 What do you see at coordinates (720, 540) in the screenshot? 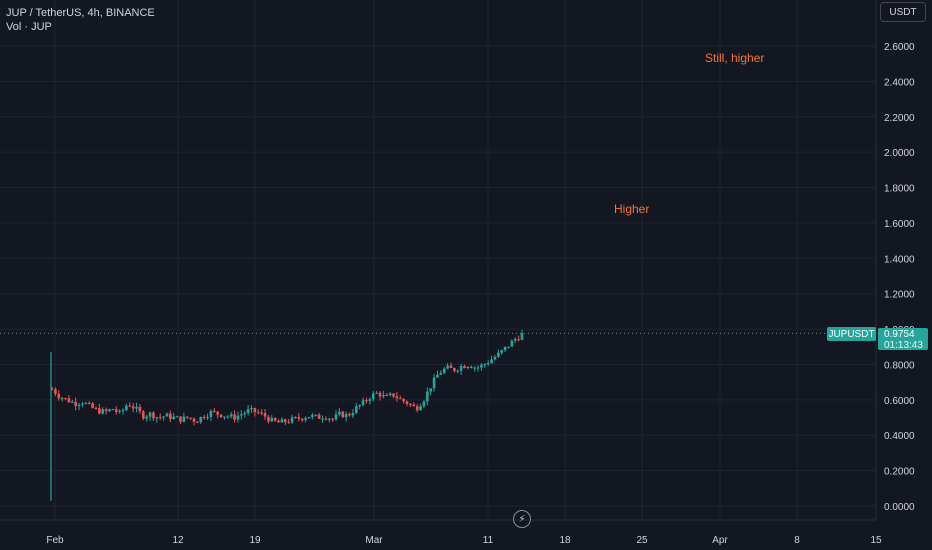
I see `x-tick-label: Apr` at bounding box center [720, 540].